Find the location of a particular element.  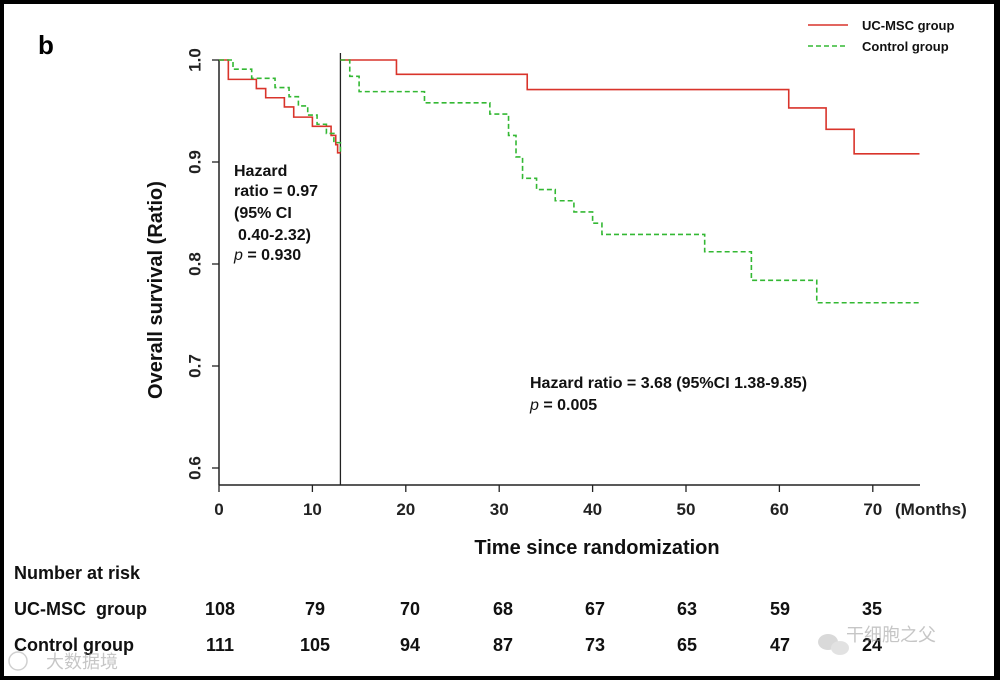

watermark-right: 干细胞之父 is located at coordinates (891, 635).